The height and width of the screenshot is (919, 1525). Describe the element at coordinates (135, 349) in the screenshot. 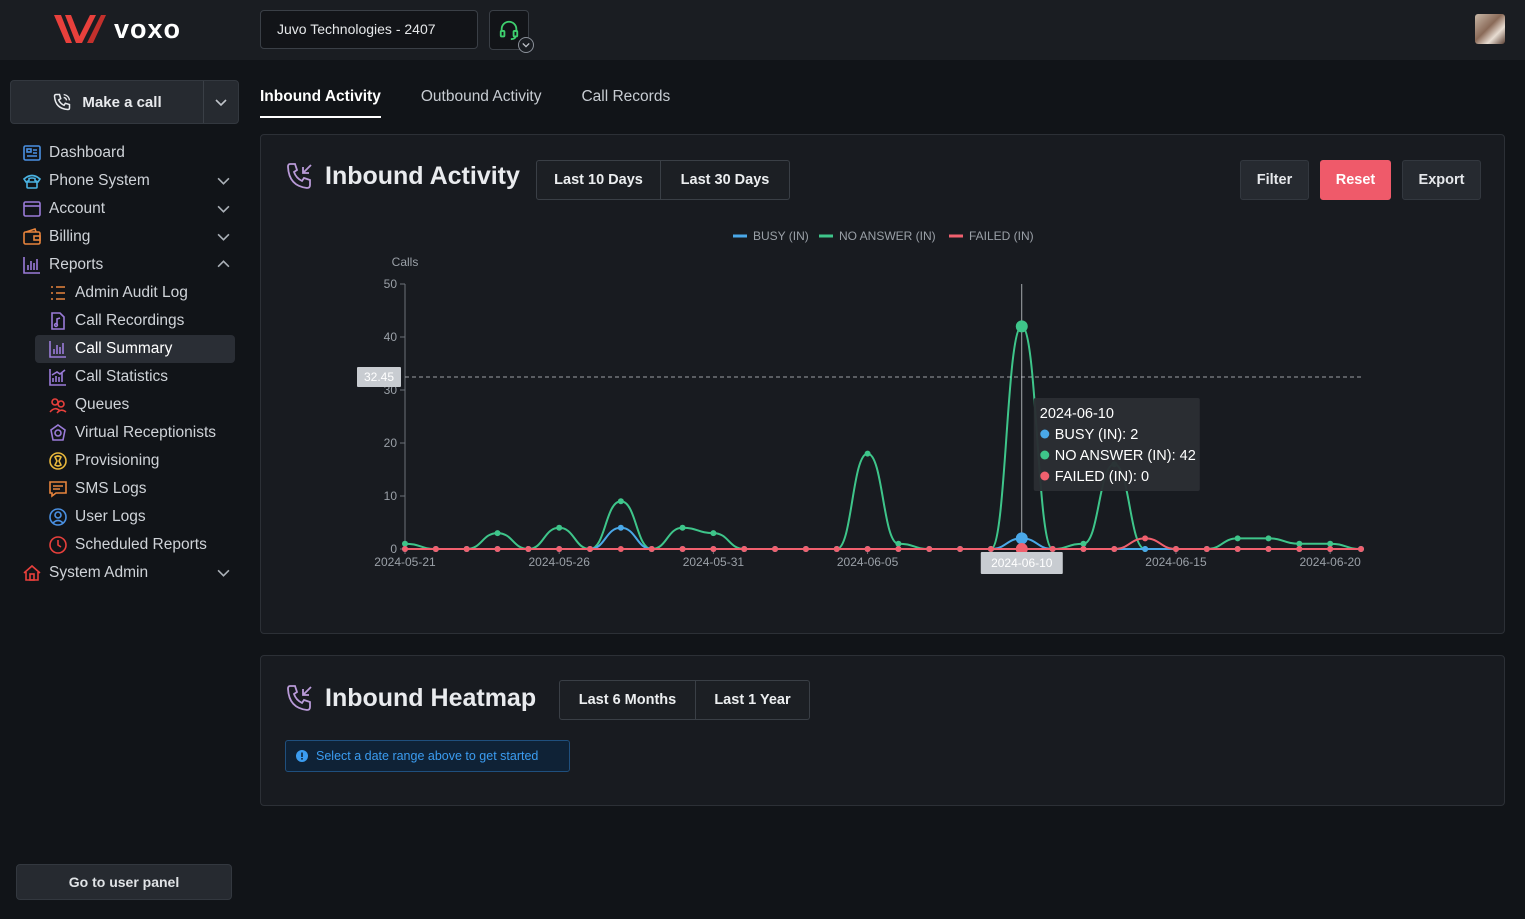

I see `sidebar-item-call-summary: Call Summary` at that location.